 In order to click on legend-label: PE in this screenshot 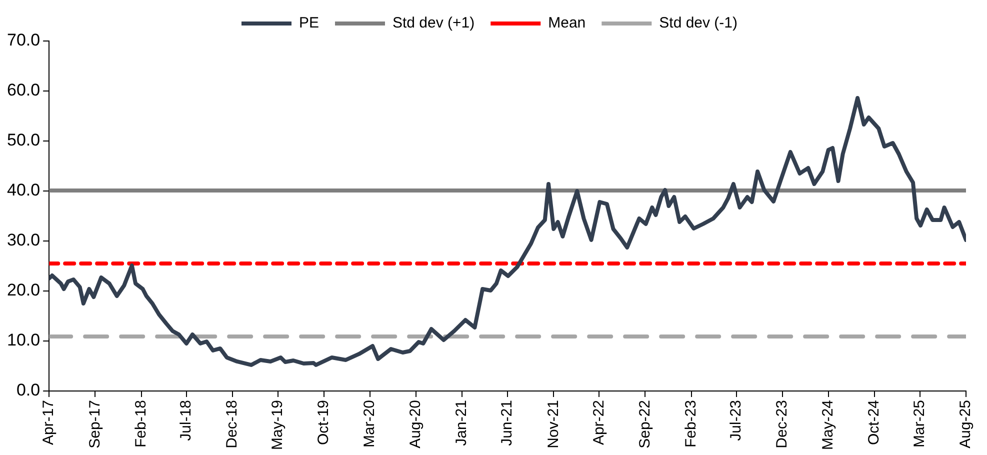, I will do `click(309, 23)`.